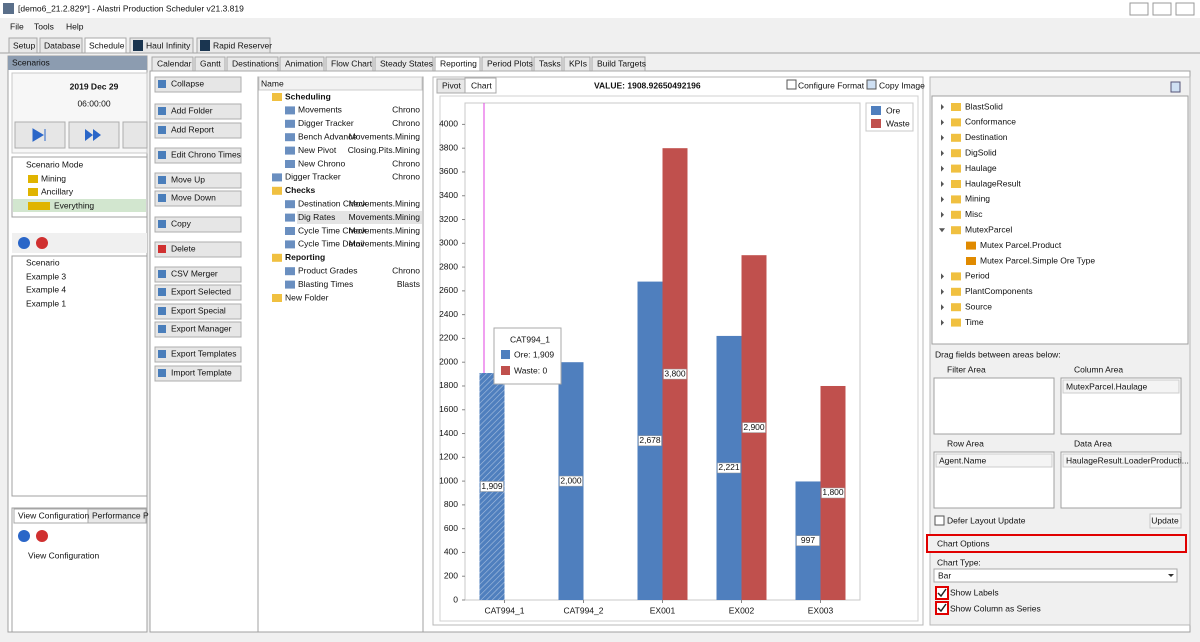  Describe the element at coordinates (510, 63) in the screenshot. I see `report-tab-label: Period Plots` at that location.